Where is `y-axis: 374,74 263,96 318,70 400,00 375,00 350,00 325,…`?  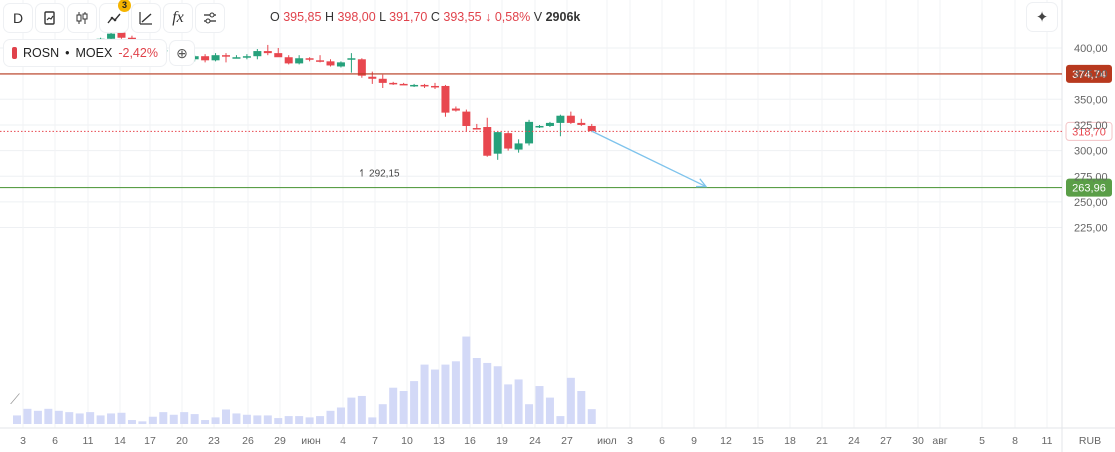
y-axis: 374,74 263,96 318,70 400,00 375,00 350,00 325,… is located at coordinates (1089, 139).